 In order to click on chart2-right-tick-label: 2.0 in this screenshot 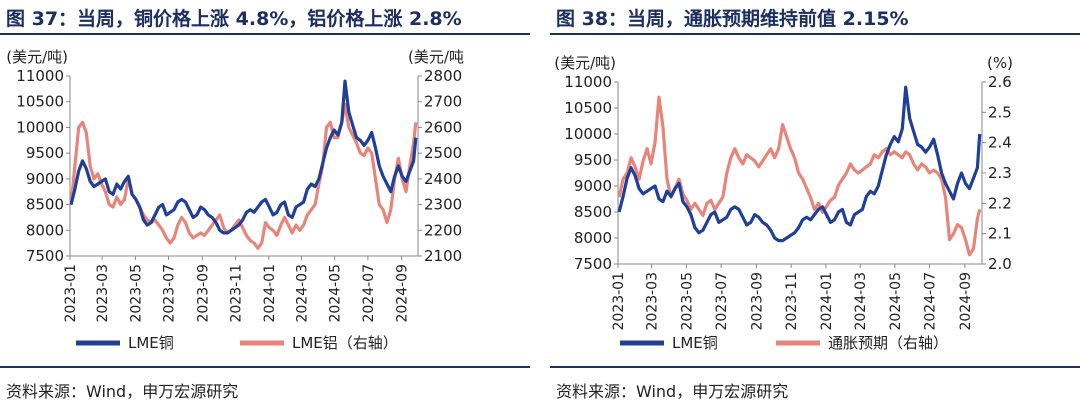, I will do `click(1000, 264)`.